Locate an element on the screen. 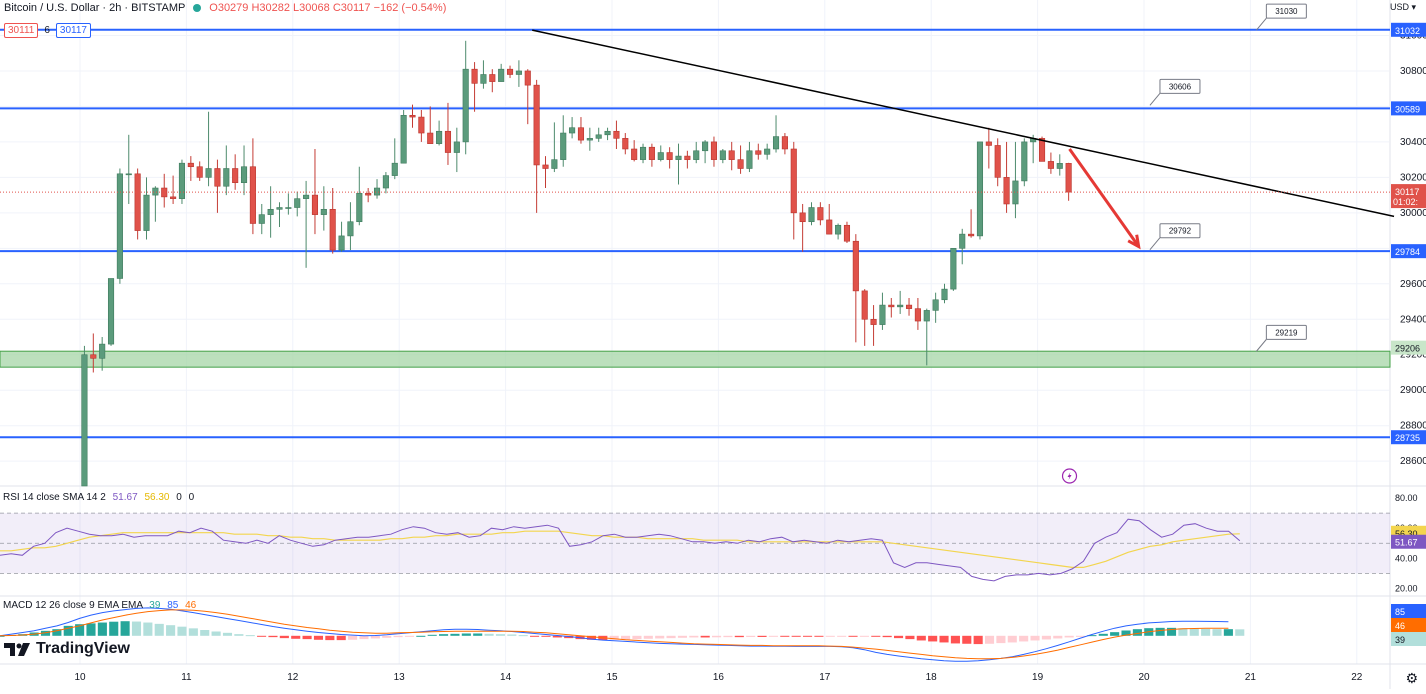 Image resolution: width=1426 pixels, height=694 pixels. symbol-title: Bitcoin / U.S. Dollar · 2h · BITSTAMP is located at coordinates (95, 8).